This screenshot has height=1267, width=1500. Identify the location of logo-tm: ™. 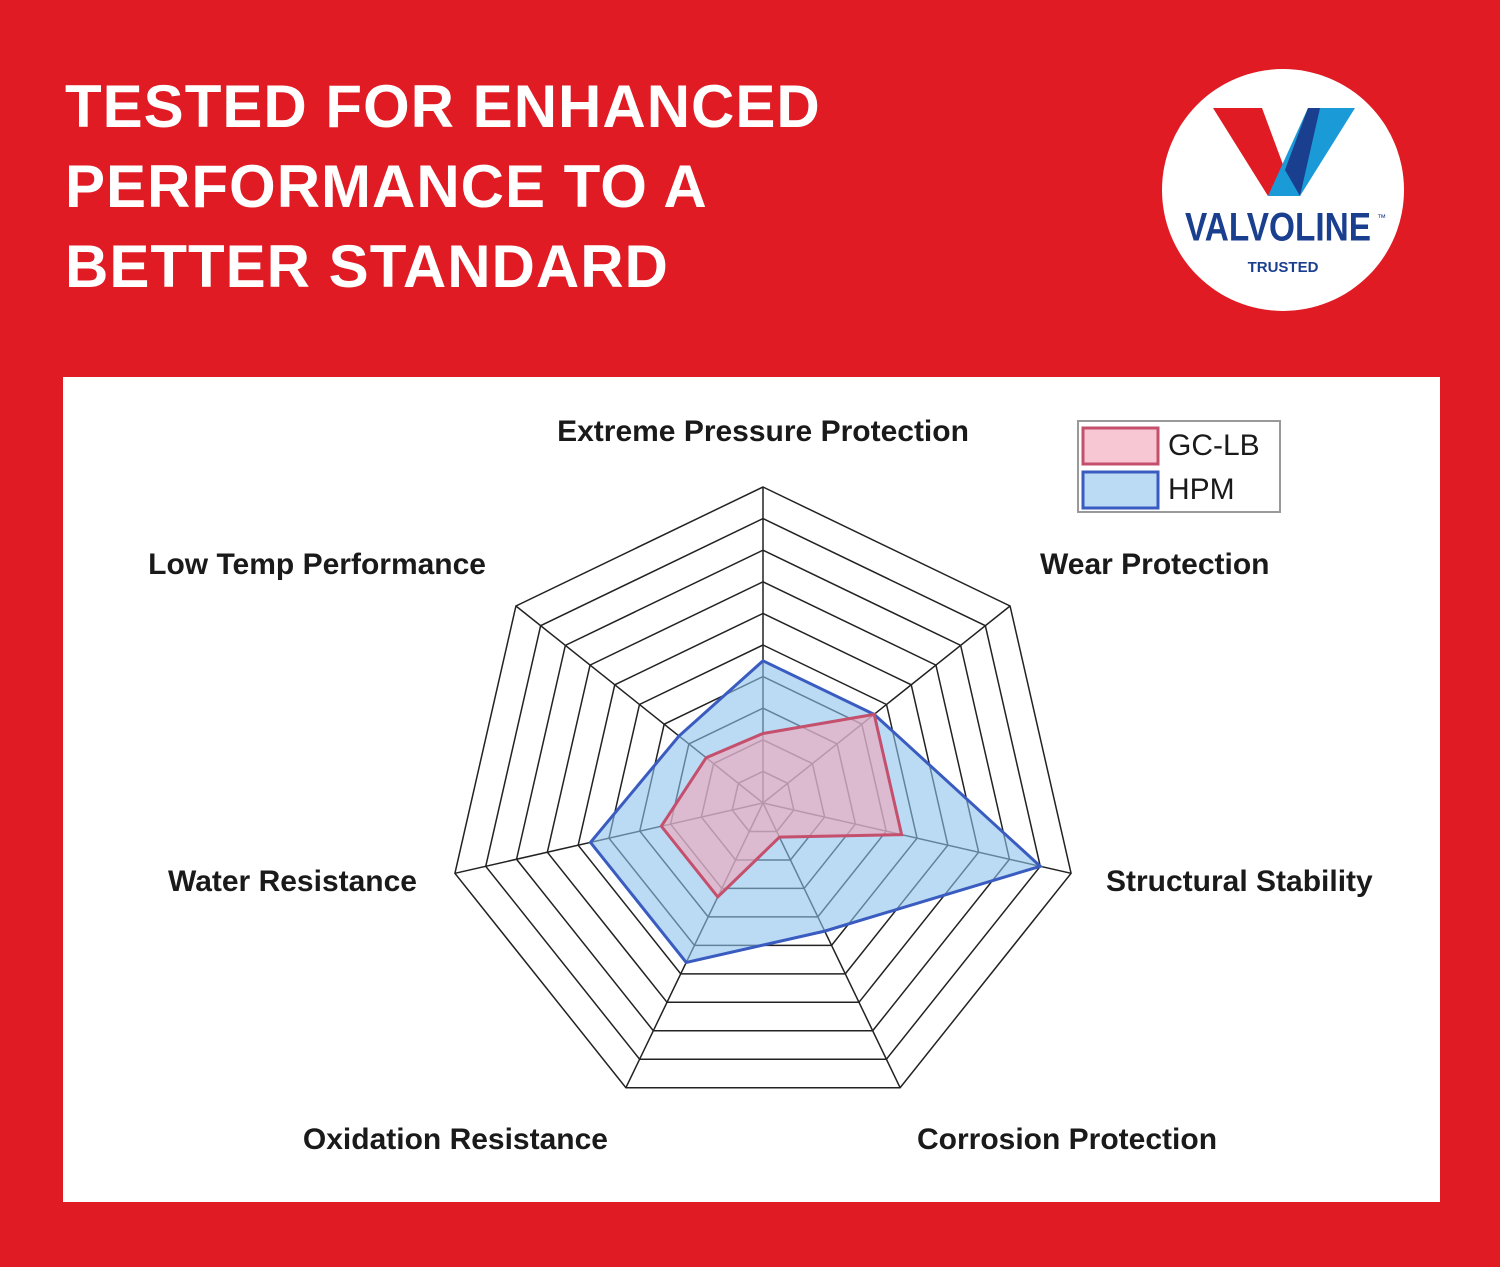
(1381, 217).